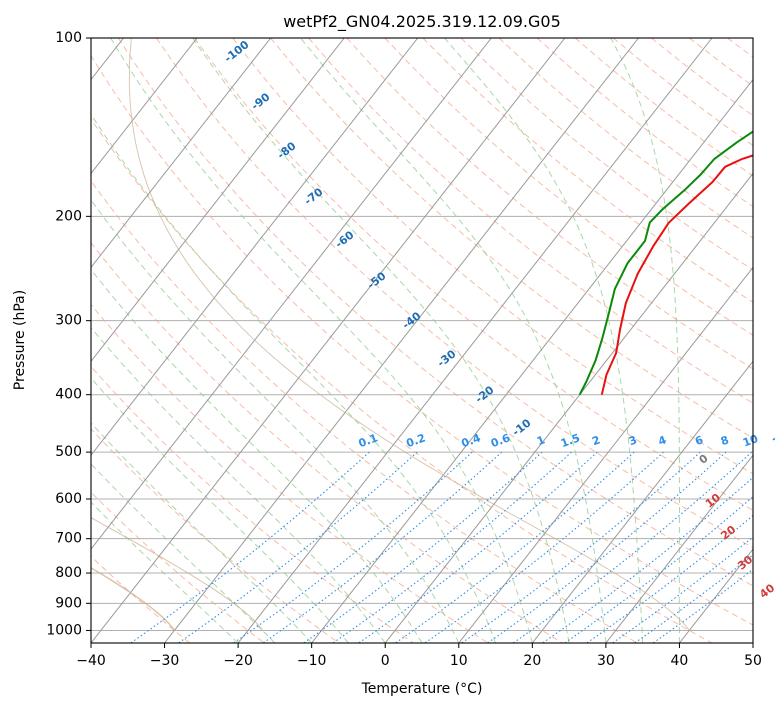 Image resolution: width=775 pixels, height=708 pixels. What do you see at coordinates (68, 499) in the screenshot?
I see `y-tick-label: 600` at bounding box center [68, 499].